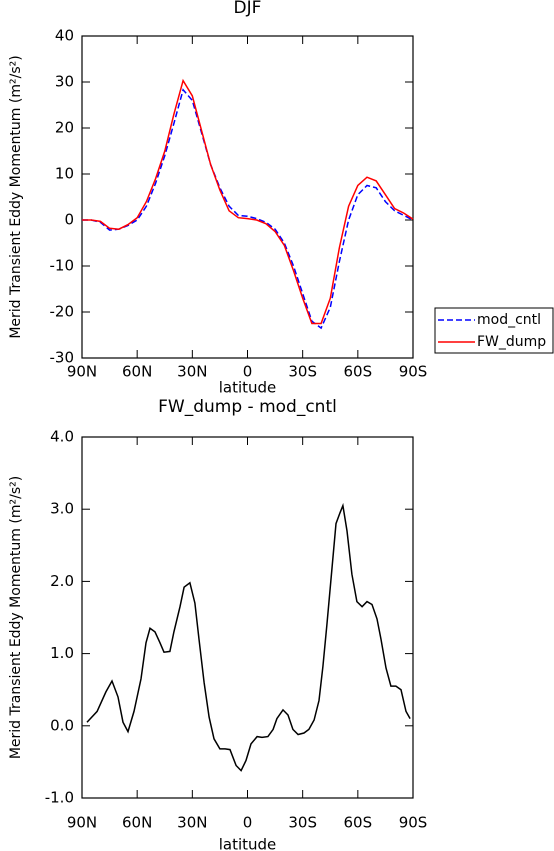  What do you see at coordinates (62, 312) in the screenshot?
I see `y-tick-label: -20` at bounding box center [62, 312].